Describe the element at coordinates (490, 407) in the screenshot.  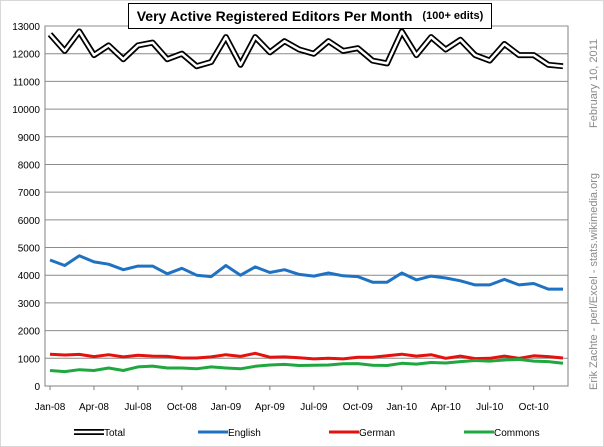
I see `x-tick-label: Jul-10` at that location.